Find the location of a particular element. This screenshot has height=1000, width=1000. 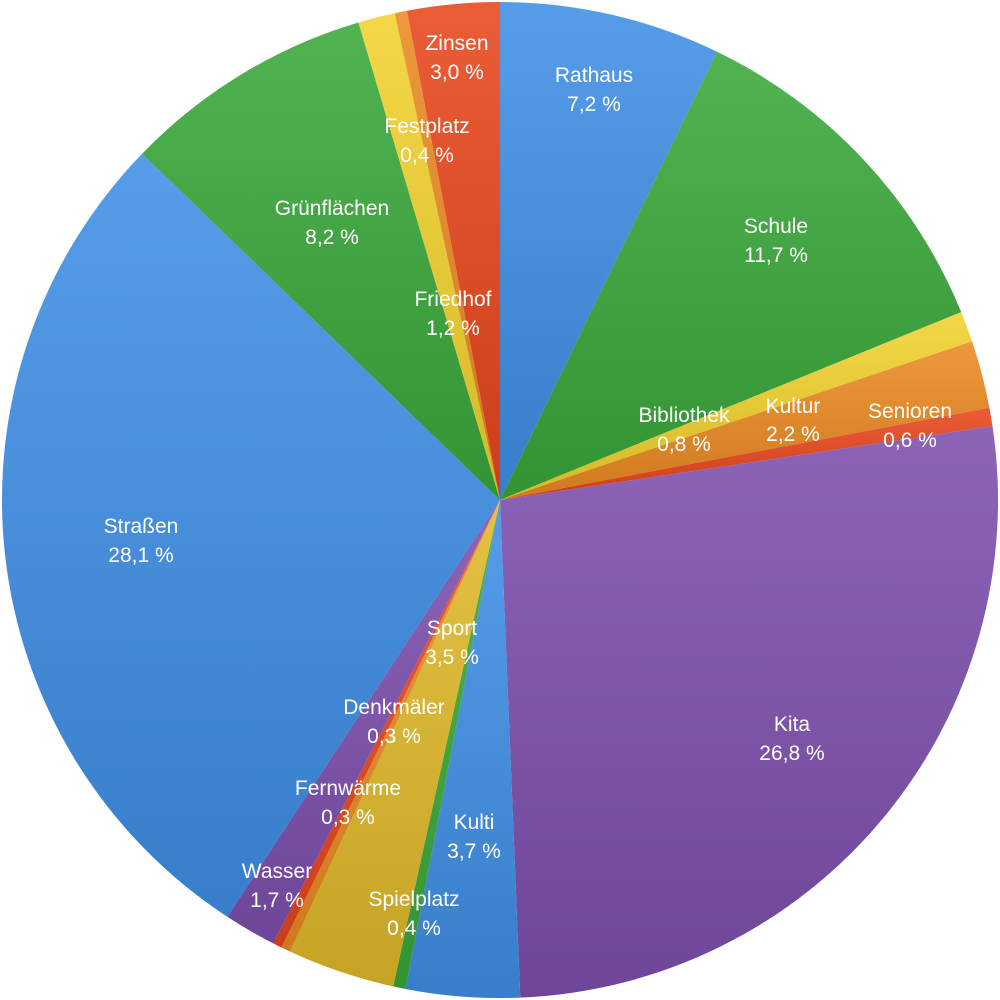

slice-label-gruenflaechen: Grünflächen 8,2 % is located at coordinates (332, 223).